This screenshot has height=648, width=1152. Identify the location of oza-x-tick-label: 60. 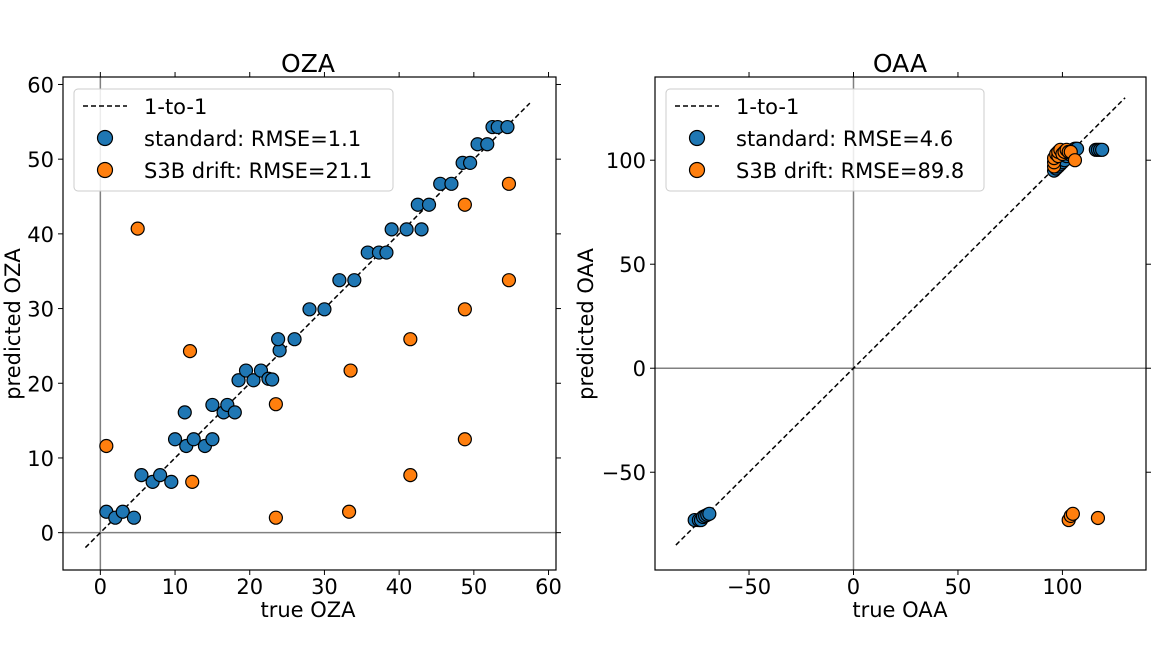
(548, 587).